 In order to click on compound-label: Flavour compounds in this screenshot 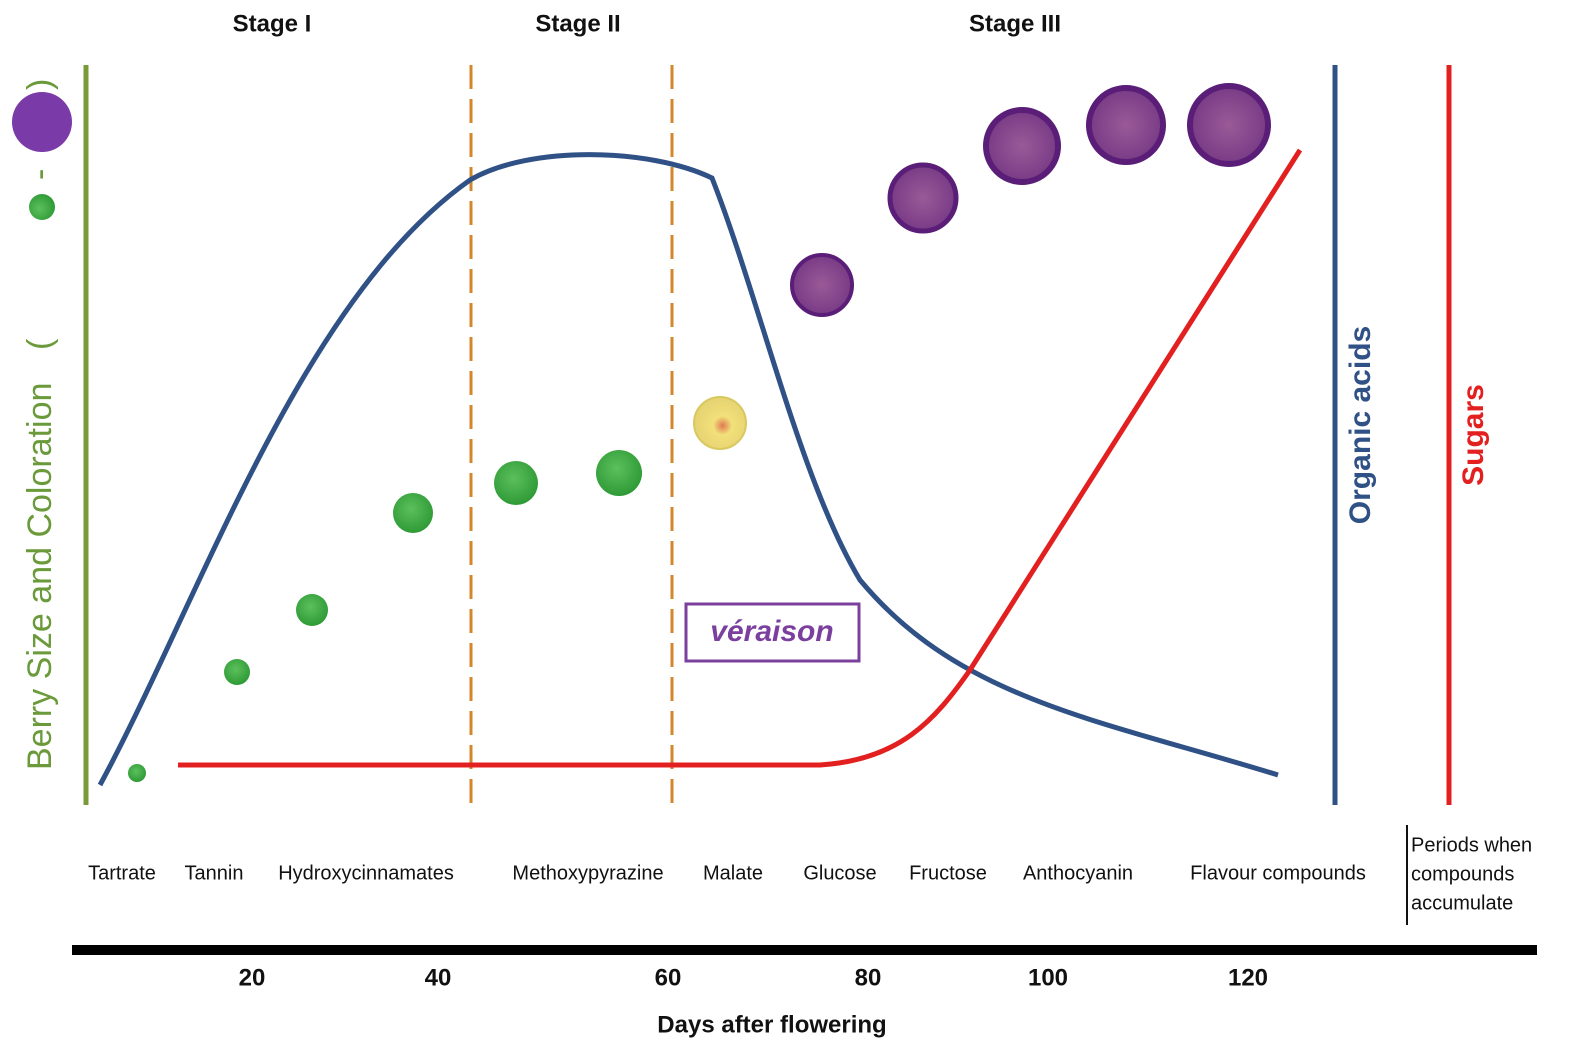, I will do `click(1278, 873)`.